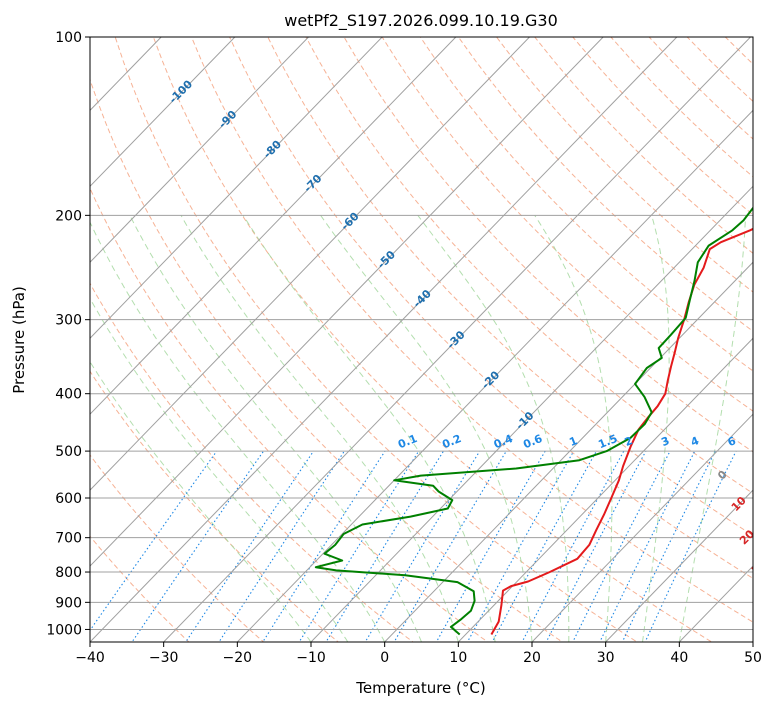 This screenshot has height=708, width=775. What do you see at coordinates (68, 216) in the screenshot?
I see `y-tick-label: 200` at bounding box center [68, 216].